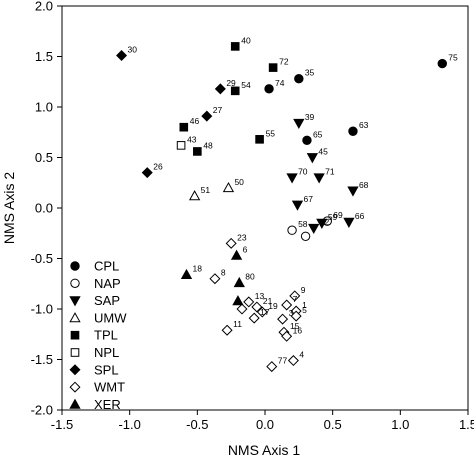 The image size is (474, 466). Describe the element at coordinates (110, 317) in the screenshot. I see `legend-label-umw: UMW` at that location.